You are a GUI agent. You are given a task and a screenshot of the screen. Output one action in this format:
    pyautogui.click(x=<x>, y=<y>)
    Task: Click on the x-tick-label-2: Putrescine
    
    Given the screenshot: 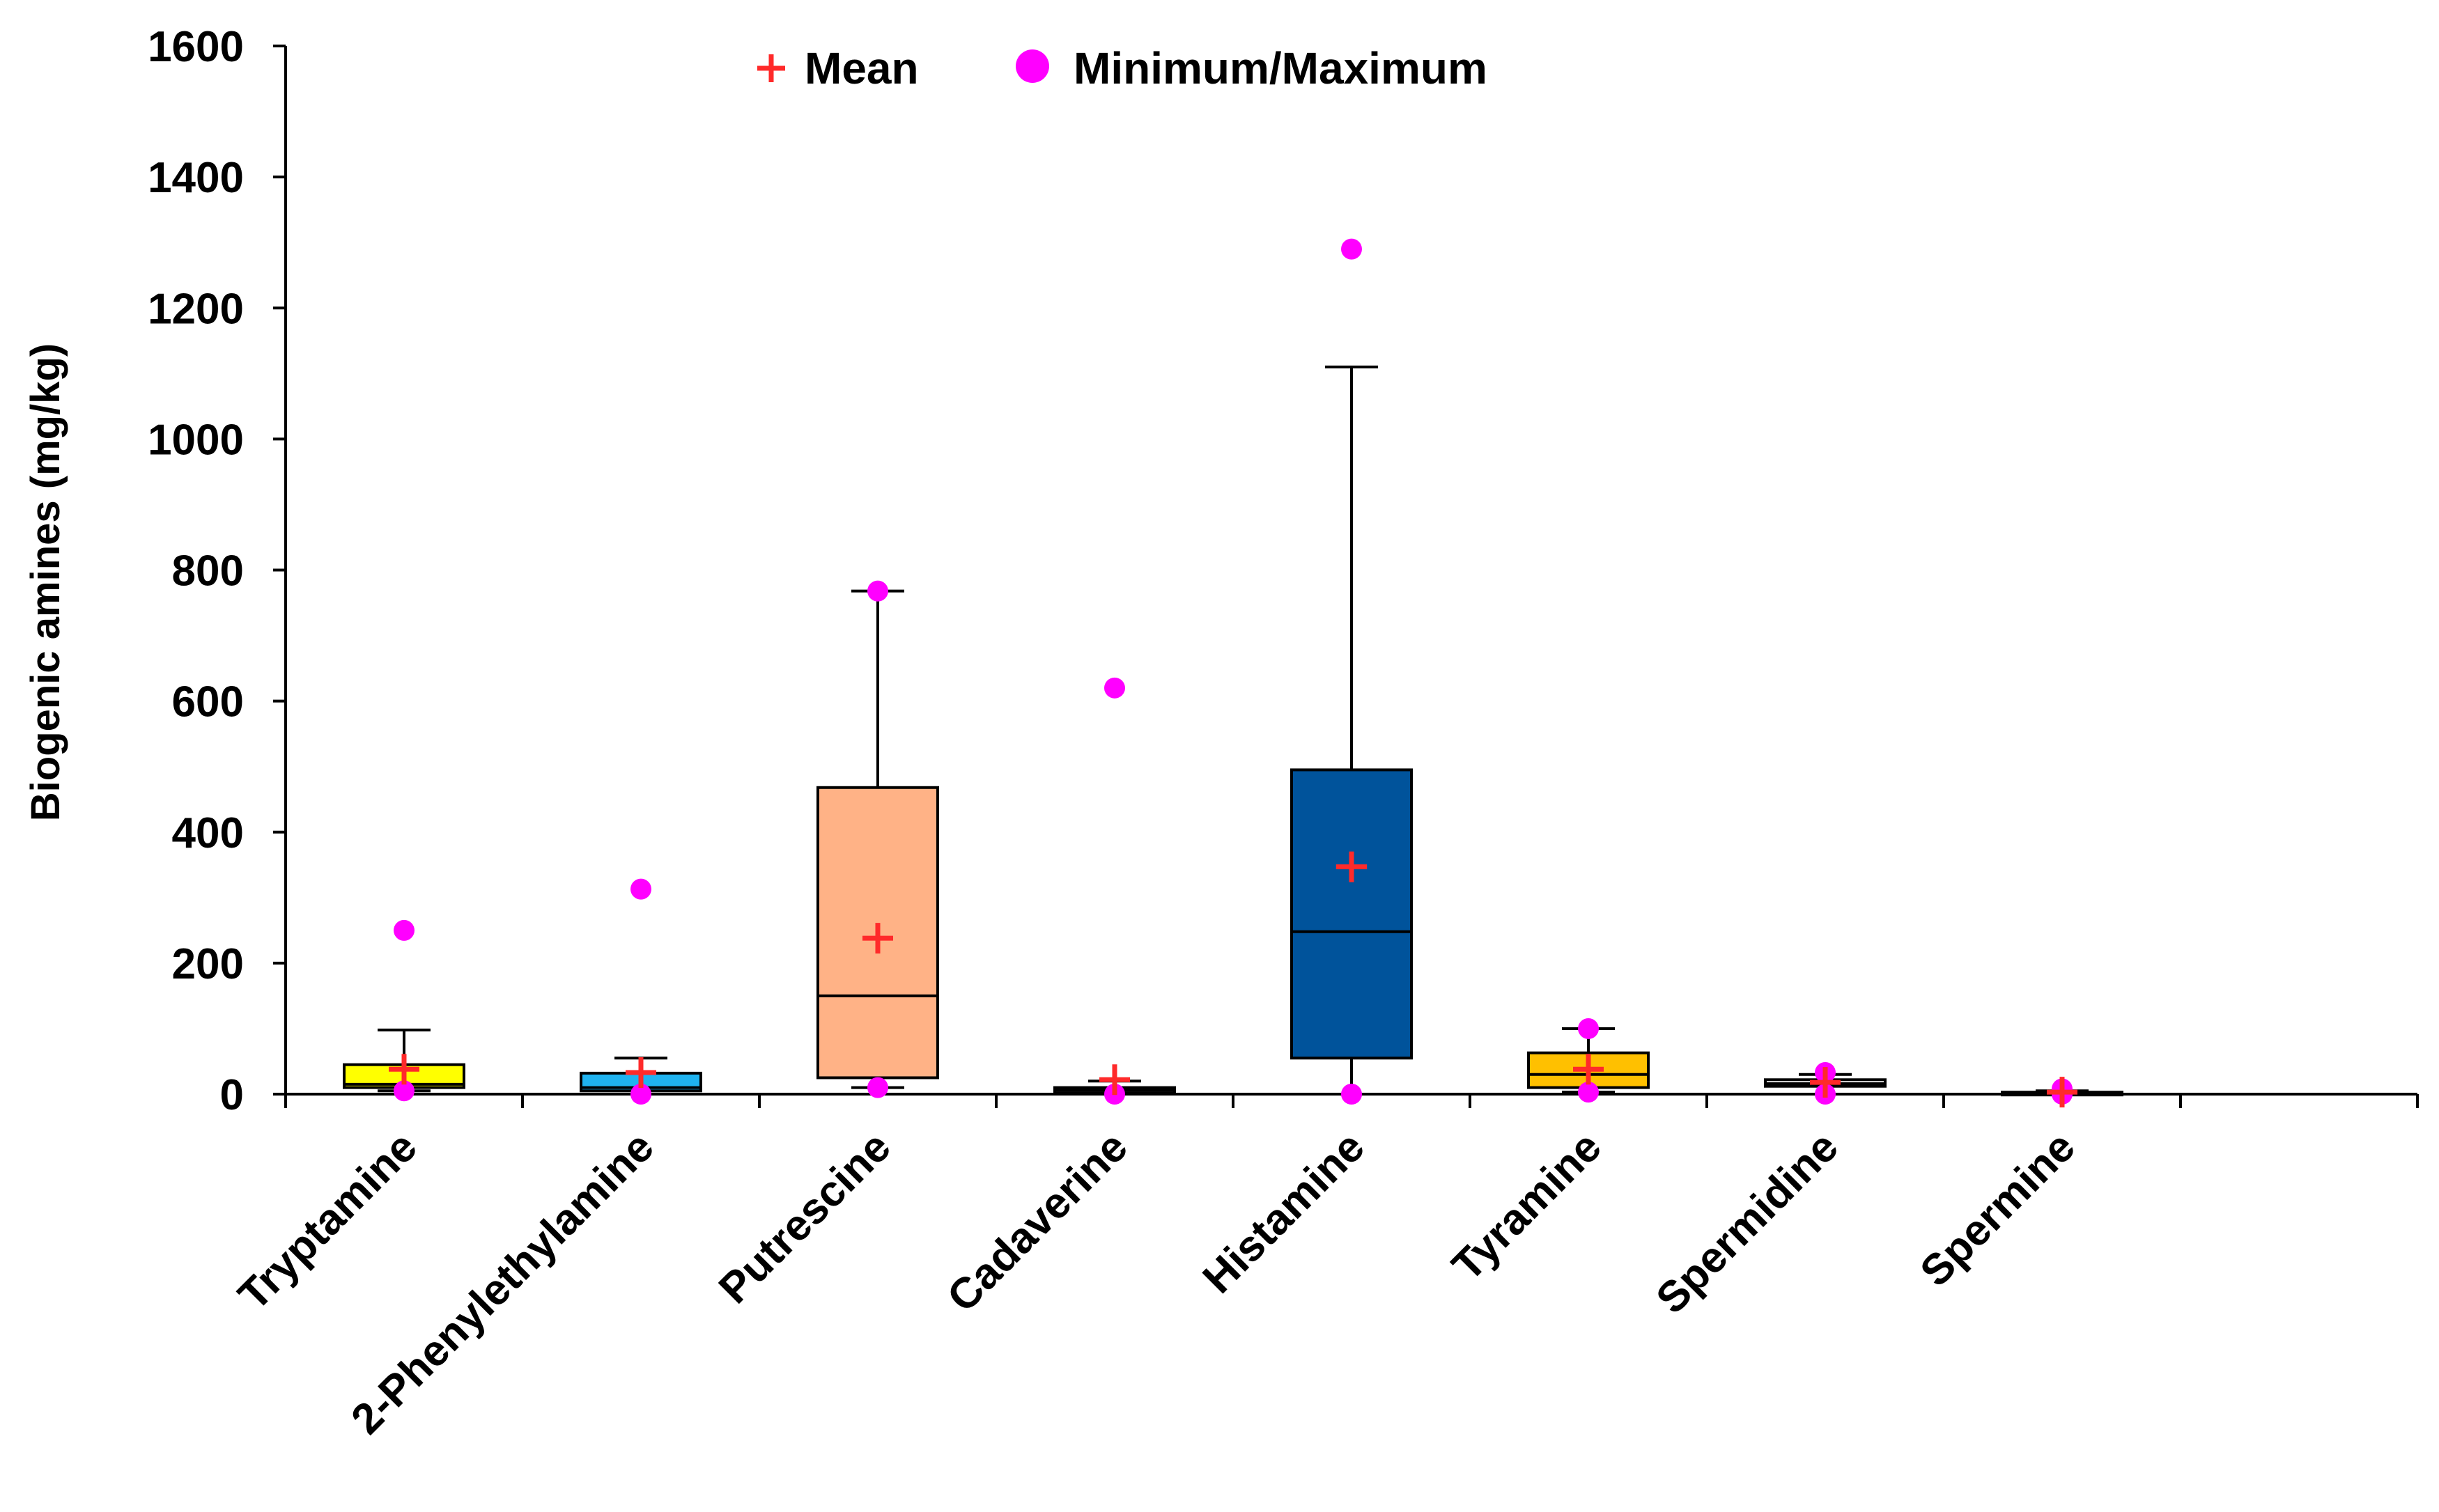 What is the action you would take?
    pyautogui.click(x=805, y=1218)
    